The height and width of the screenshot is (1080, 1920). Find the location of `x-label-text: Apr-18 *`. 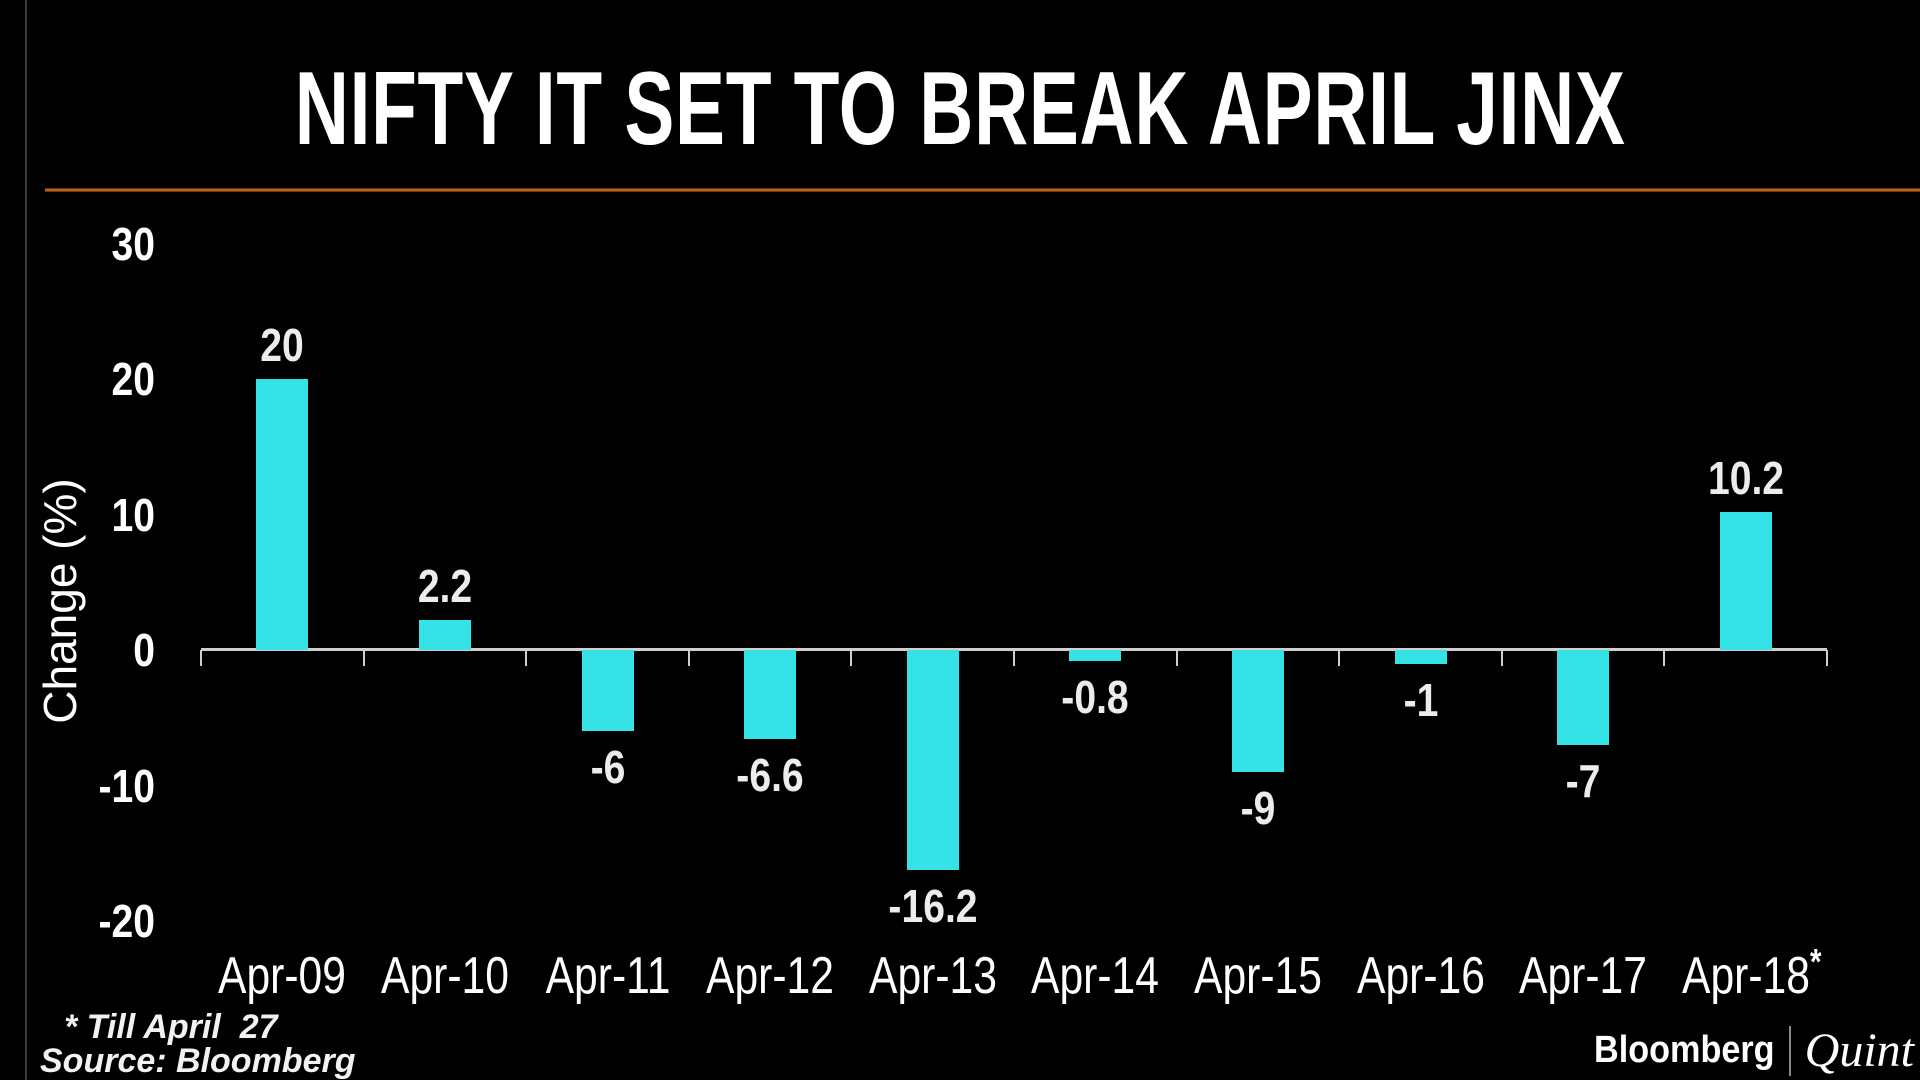

x-label-text: Apr-18 * is located at coordinates (1751, 972).